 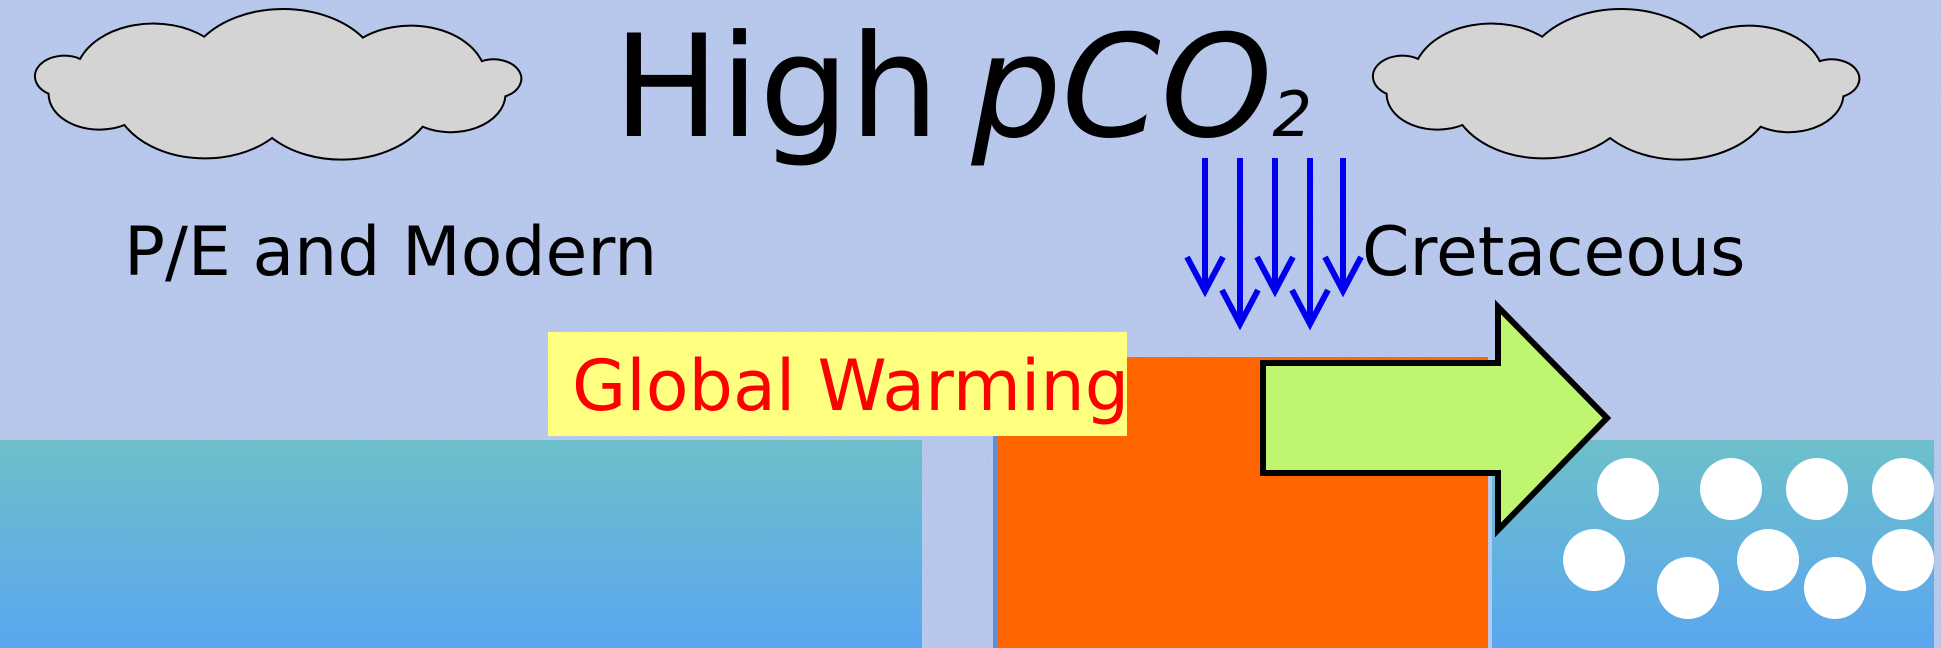 What do you see at coordinates (1291, 114) in the screenshot?
I see `title-subscript: 2` at bounding box center [1291, 114].